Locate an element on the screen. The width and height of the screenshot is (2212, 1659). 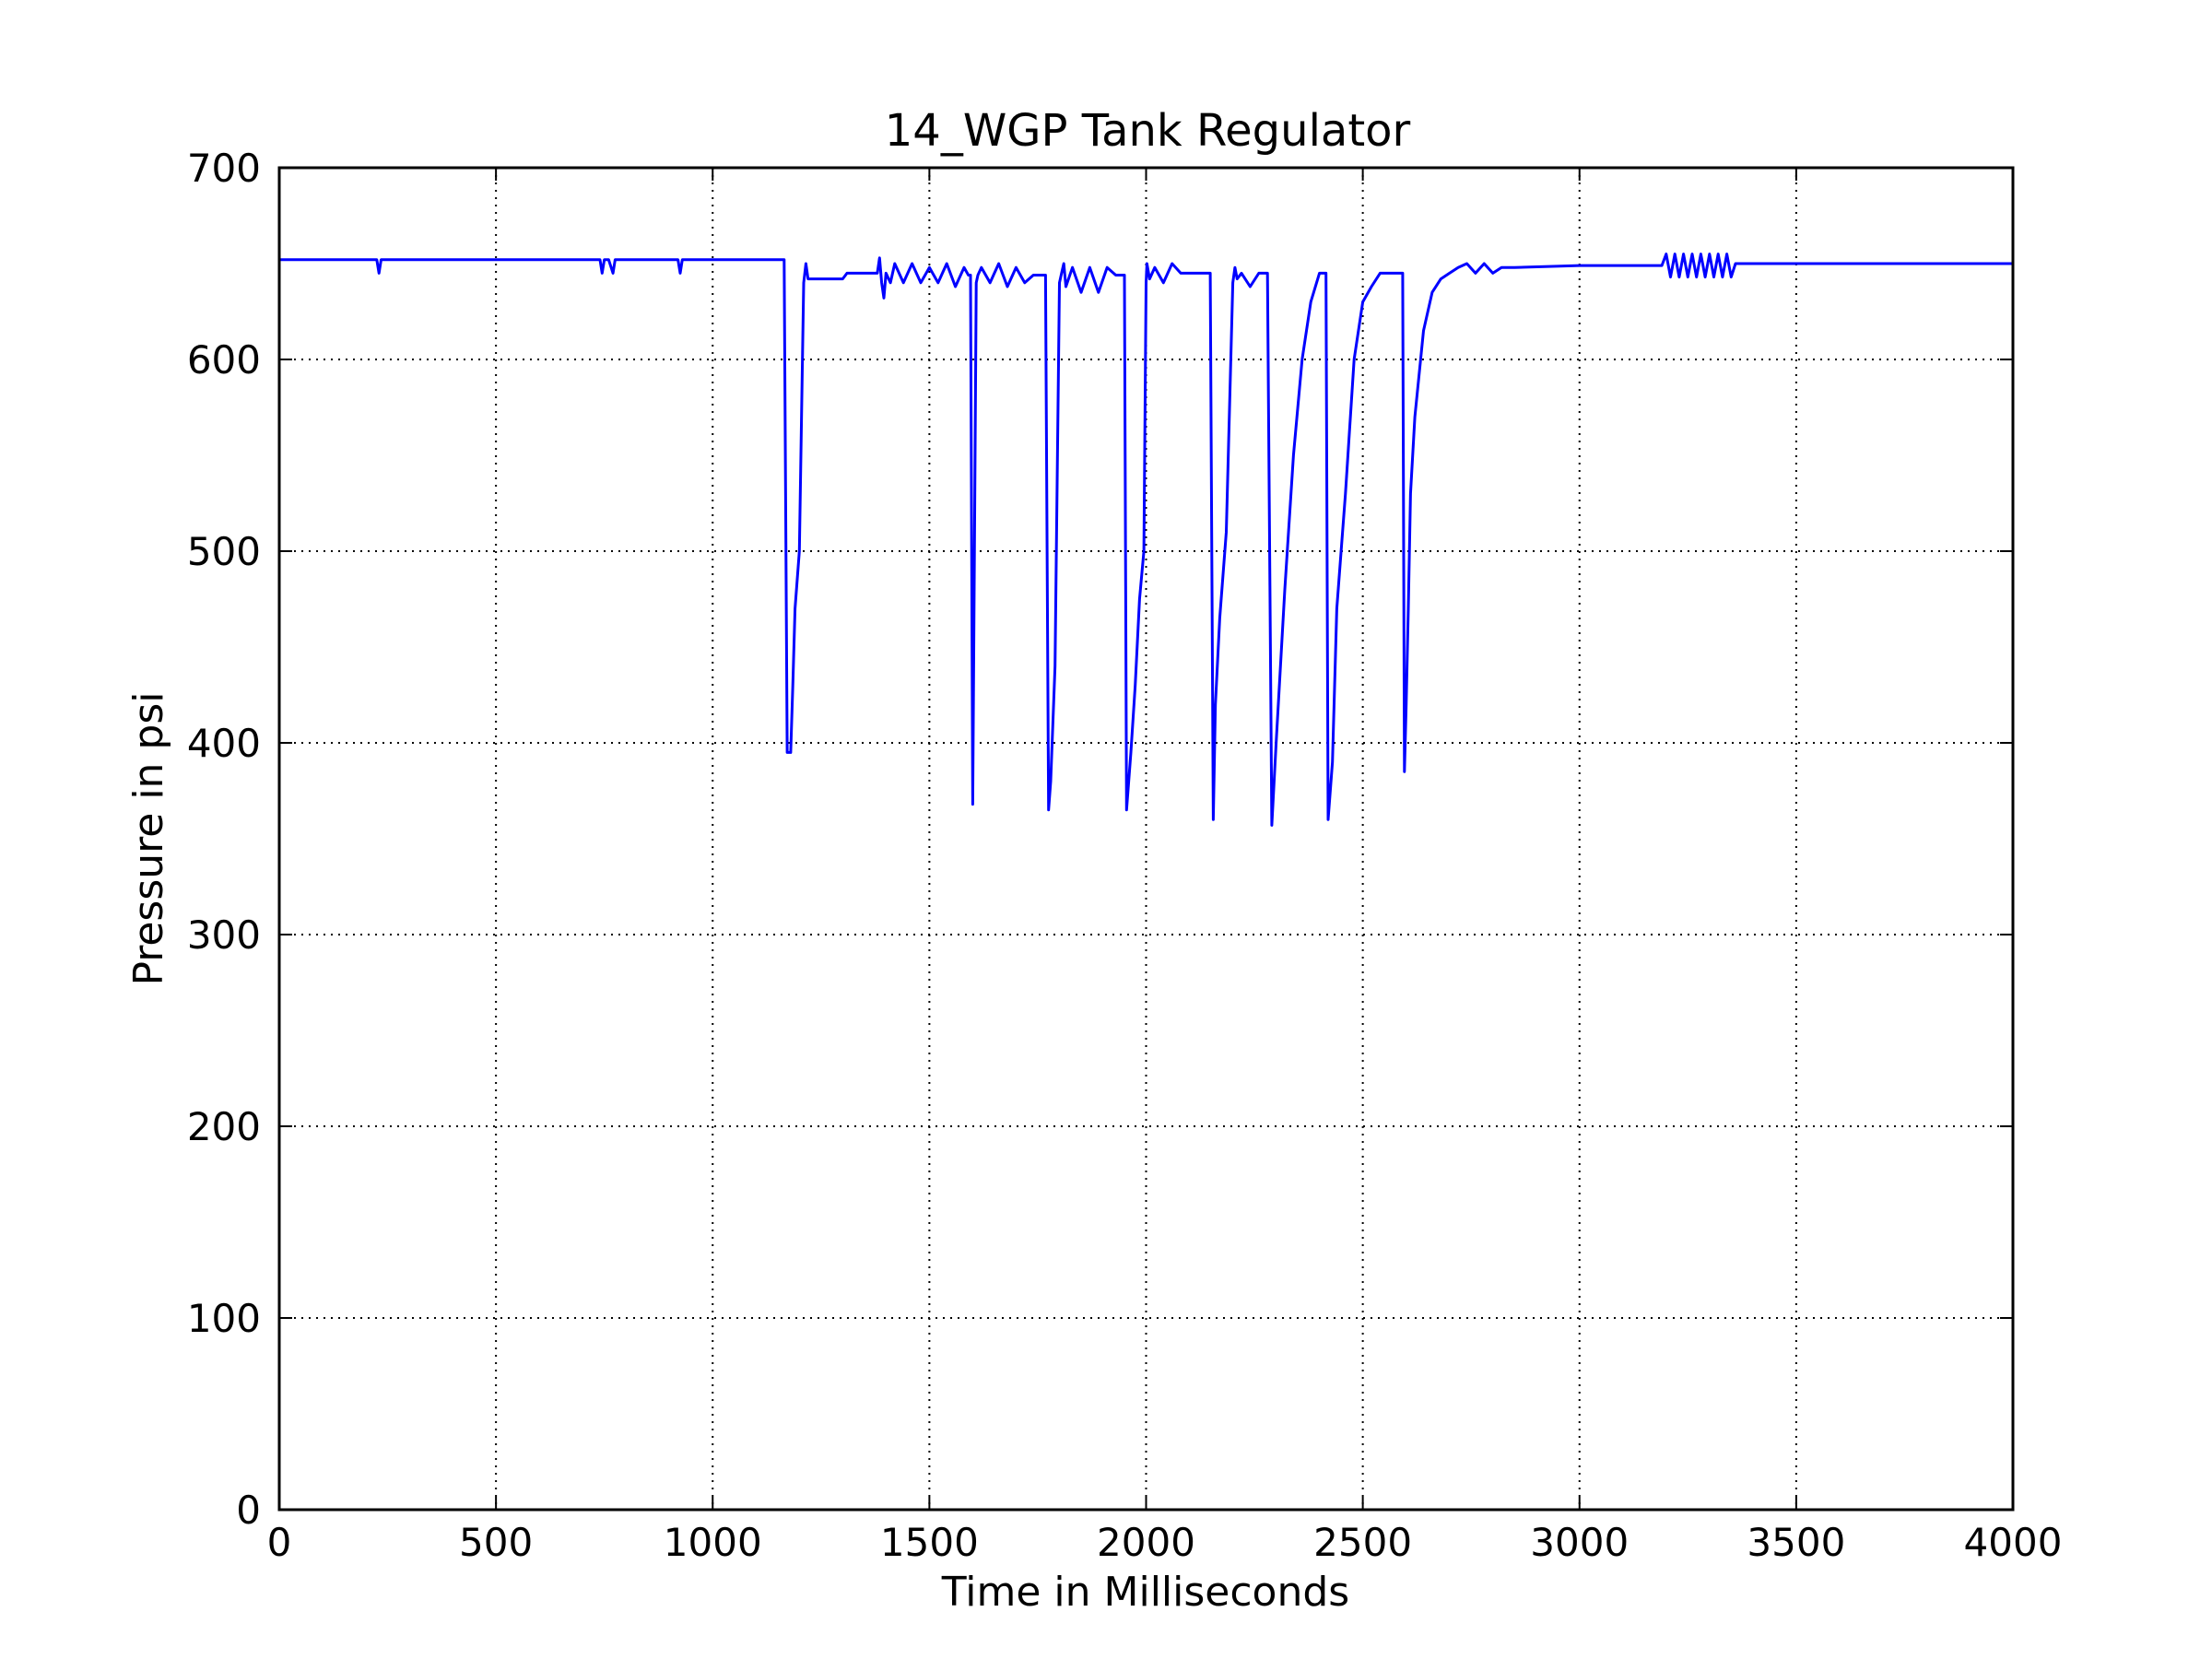
x-tick-label: 1500 is located at coordinates (929, 1542).